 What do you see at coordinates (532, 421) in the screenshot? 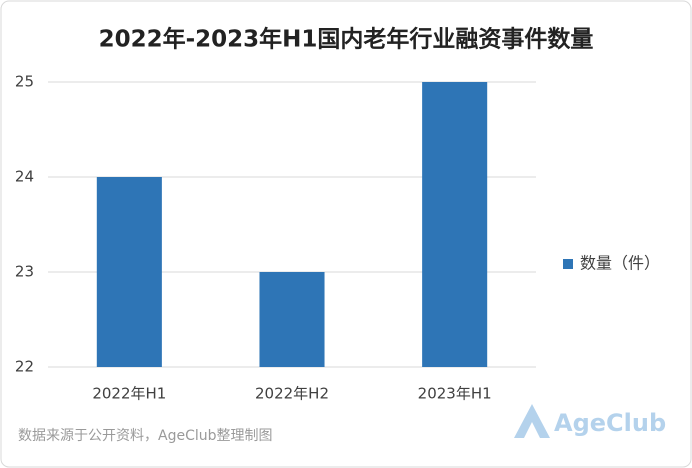
I see `logo-icon` at bounding box center [532, 421].